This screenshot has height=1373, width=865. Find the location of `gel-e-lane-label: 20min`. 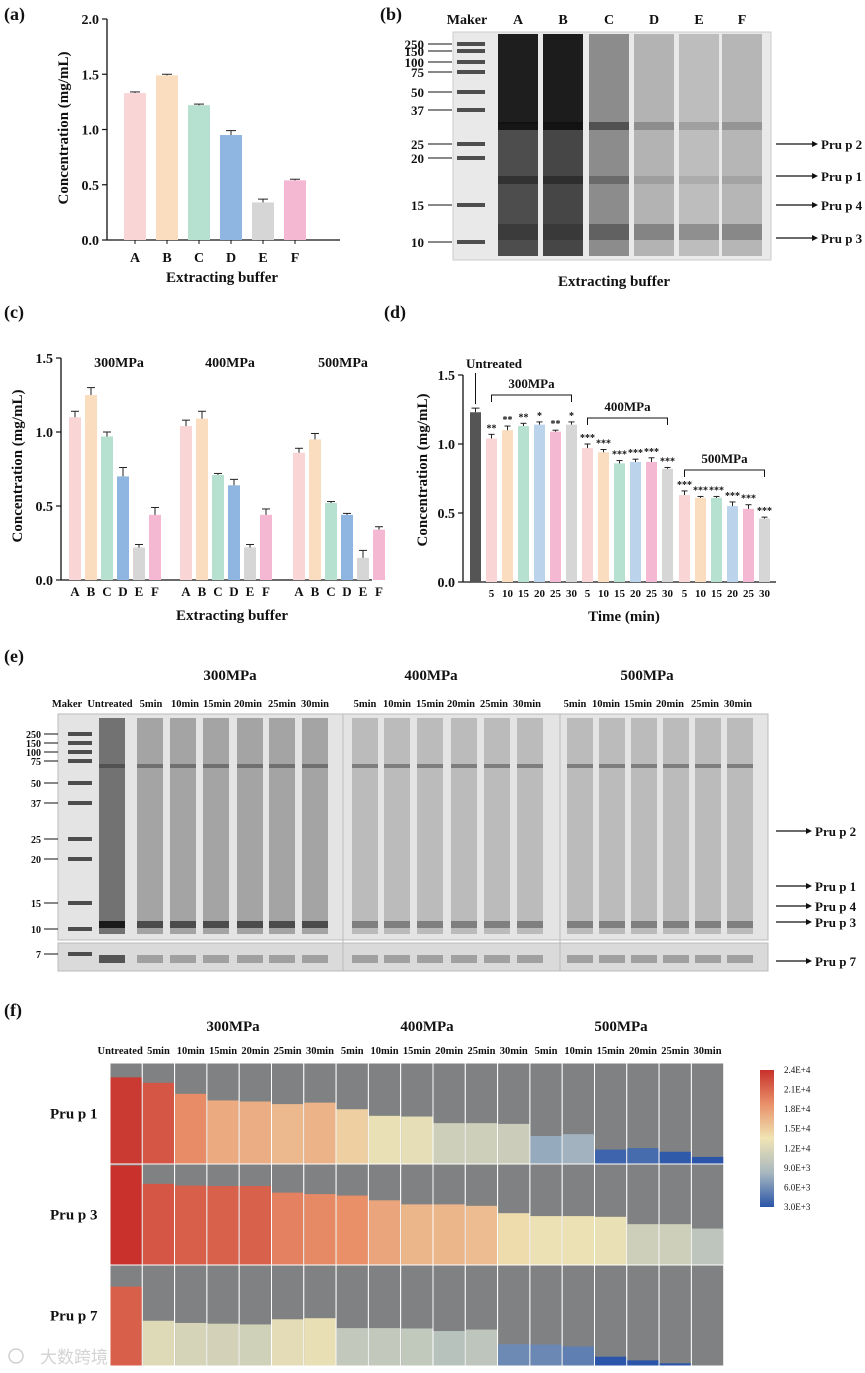

gel-e-lane-label: 20min is located at coordinates (461, 704).